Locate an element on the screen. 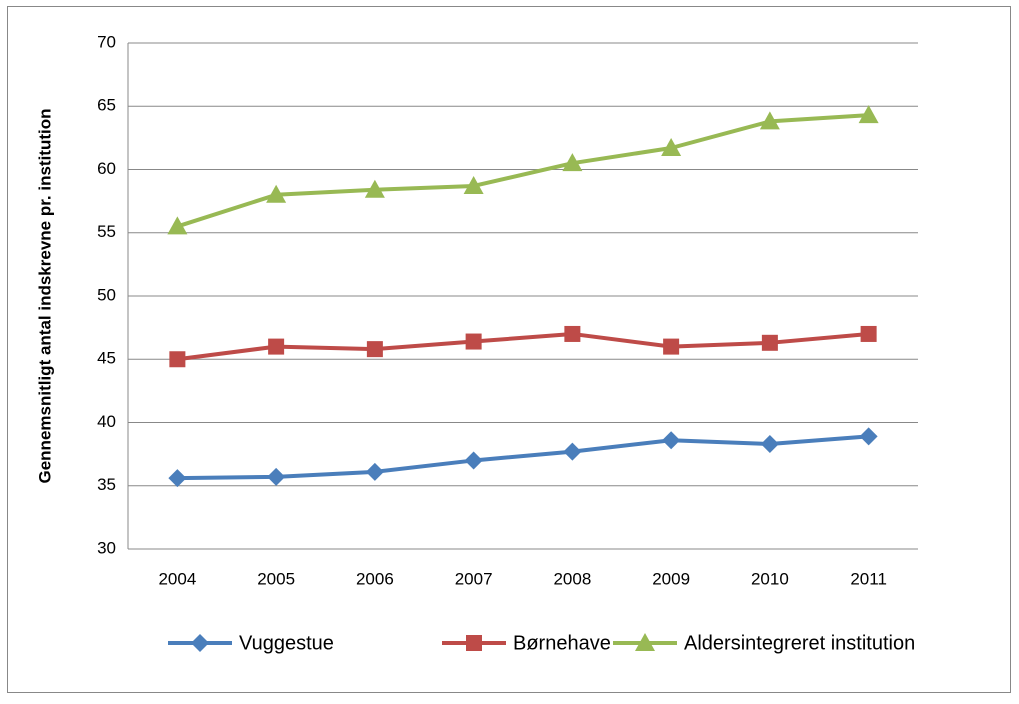 This screenshot has width=1019, height=704. y-tick-label: 60 is located at coordinates (106, 168).